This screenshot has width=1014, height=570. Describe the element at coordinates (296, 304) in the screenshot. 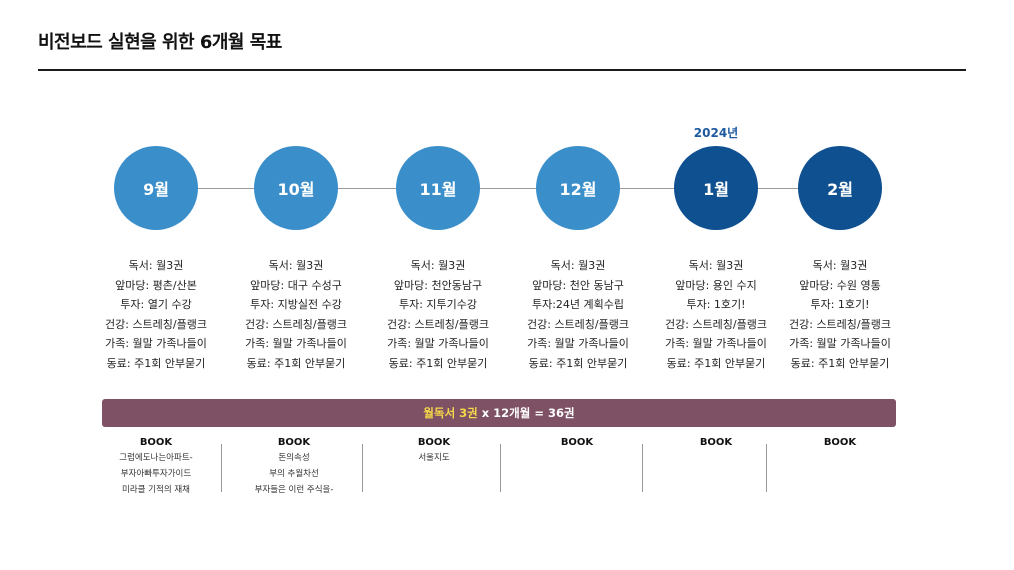

I see `goal-investment: 투자: 지방실전 수강` at that location.